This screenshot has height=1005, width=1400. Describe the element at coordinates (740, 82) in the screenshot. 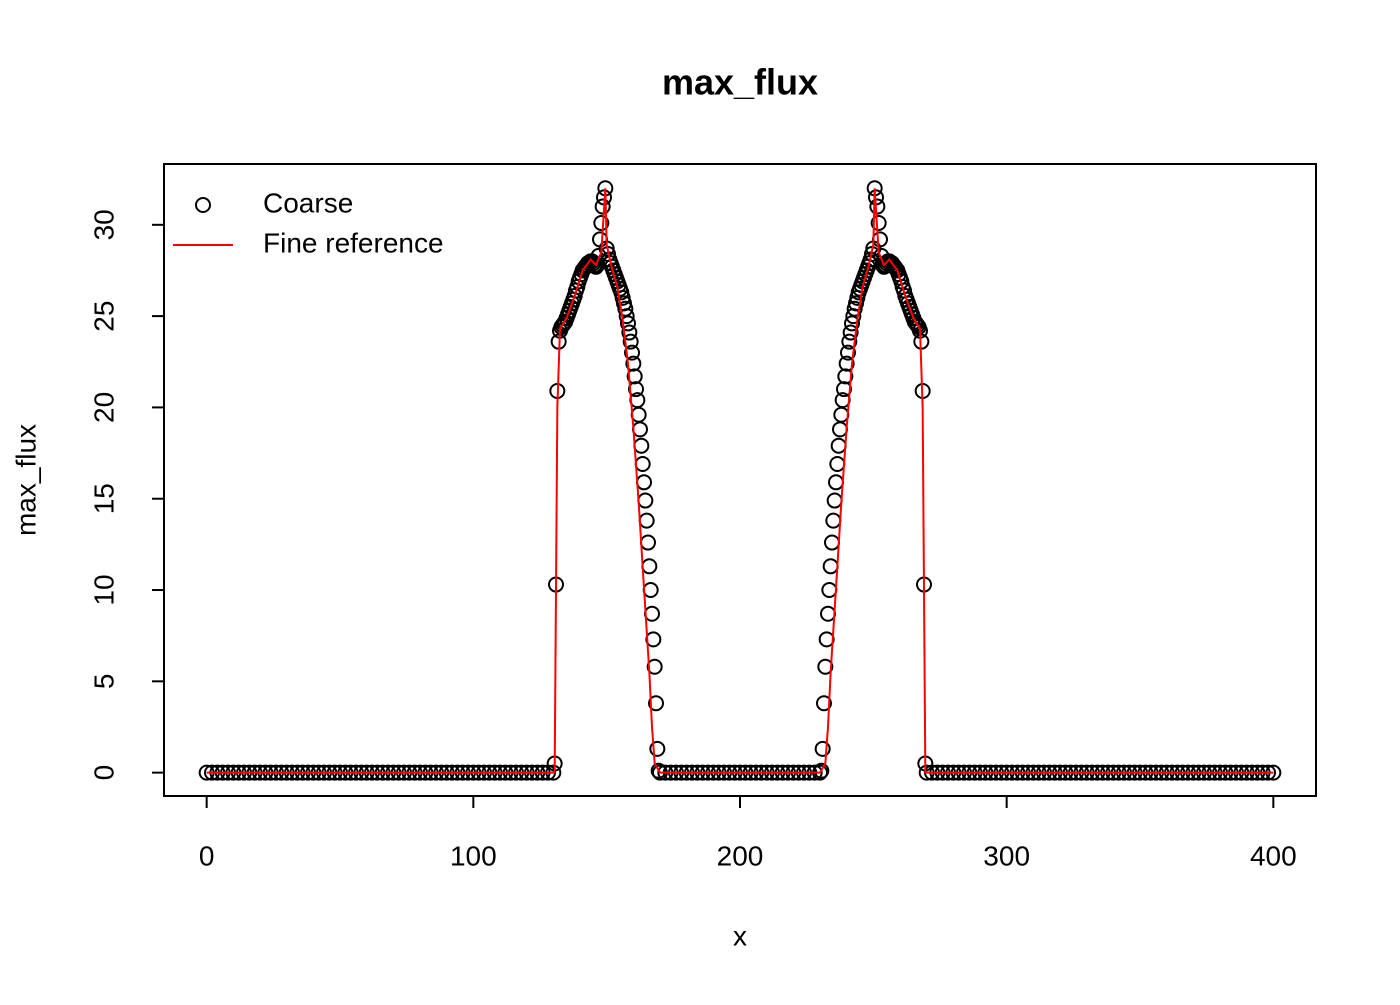

I see `chart-title: max_flux` at that location.